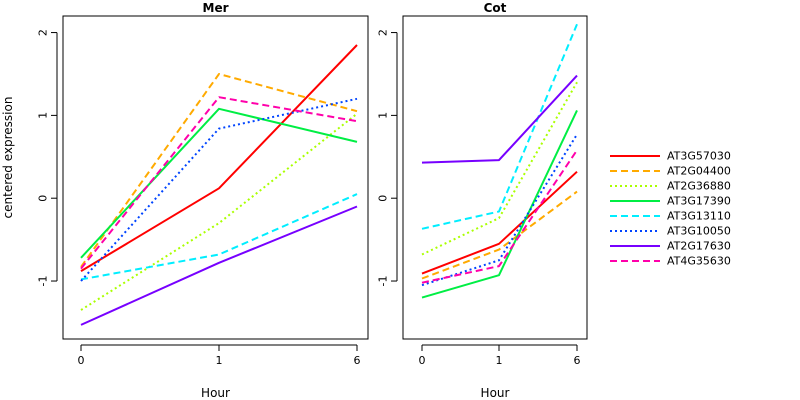 Image resolution: width=800 pixels, height=400 pixels. I want to click on panel-2-title: Cot, so click(495, 8).